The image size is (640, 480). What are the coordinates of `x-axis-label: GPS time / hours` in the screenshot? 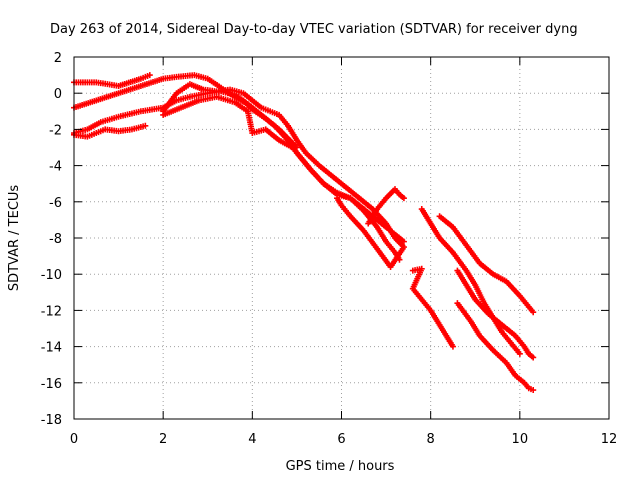 It's located at (340, 466).